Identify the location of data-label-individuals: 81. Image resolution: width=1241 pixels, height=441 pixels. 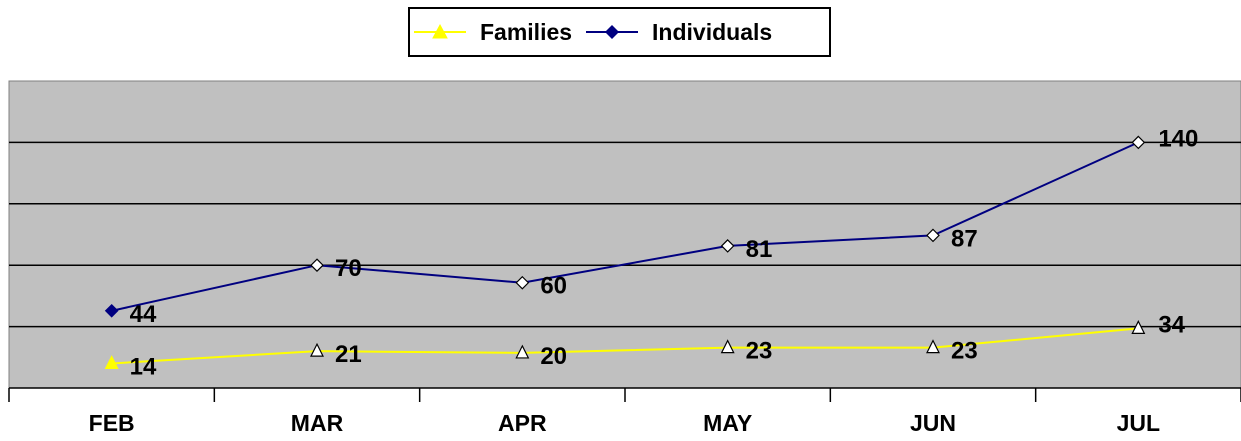
(759, 249).